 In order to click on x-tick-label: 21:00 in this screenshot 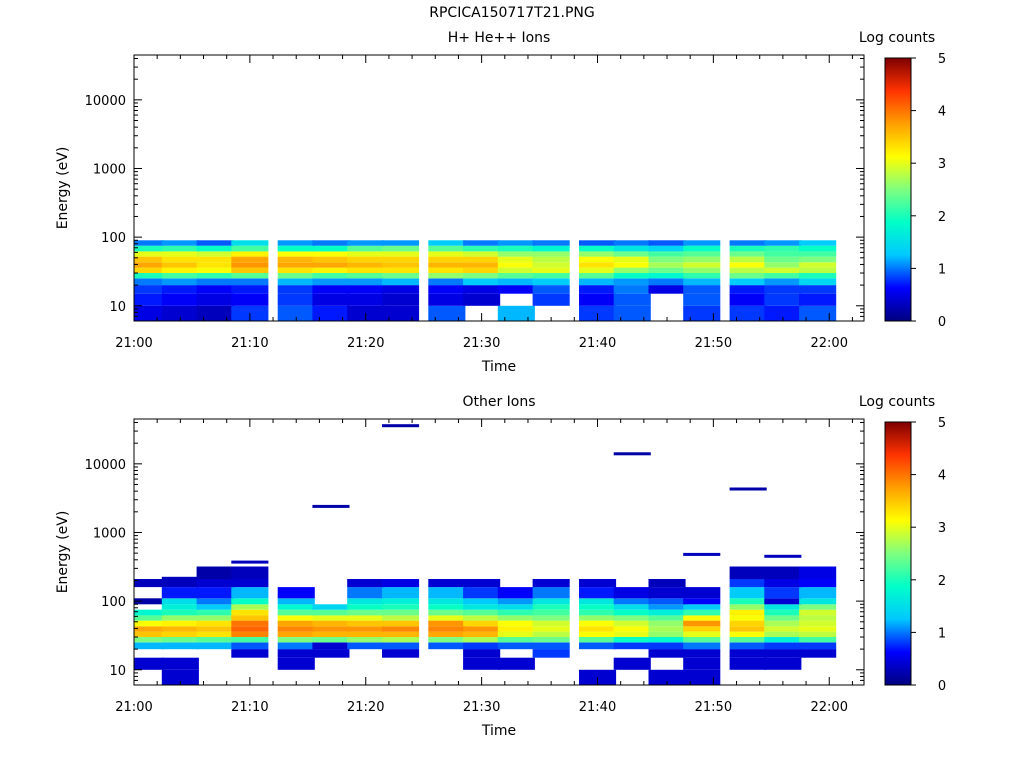, I will do `click(133, 707)`.